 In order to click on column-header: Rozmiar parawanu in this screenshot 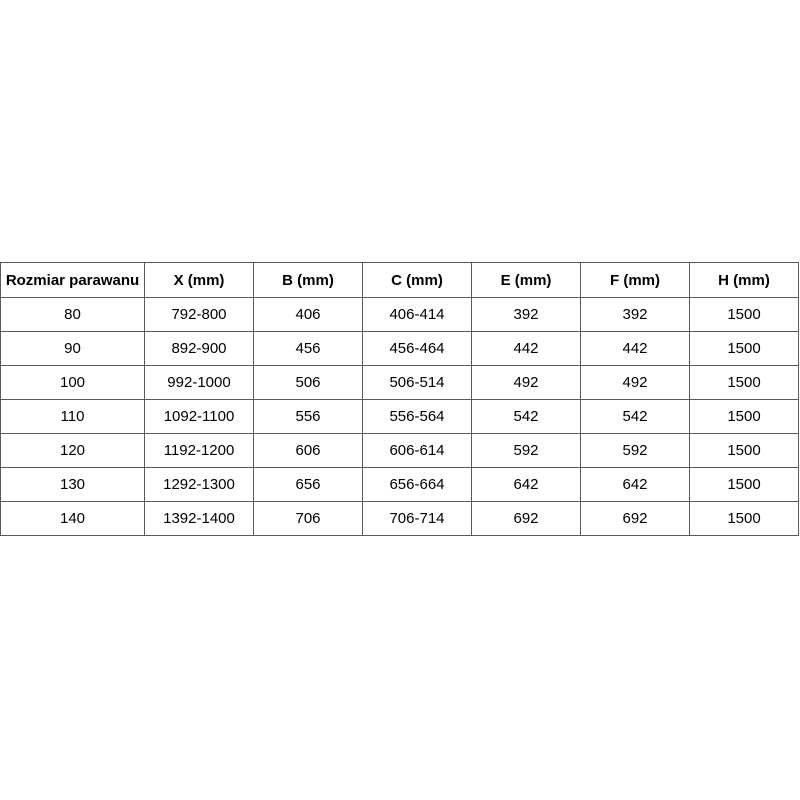, I will do `click(72, 280)`.